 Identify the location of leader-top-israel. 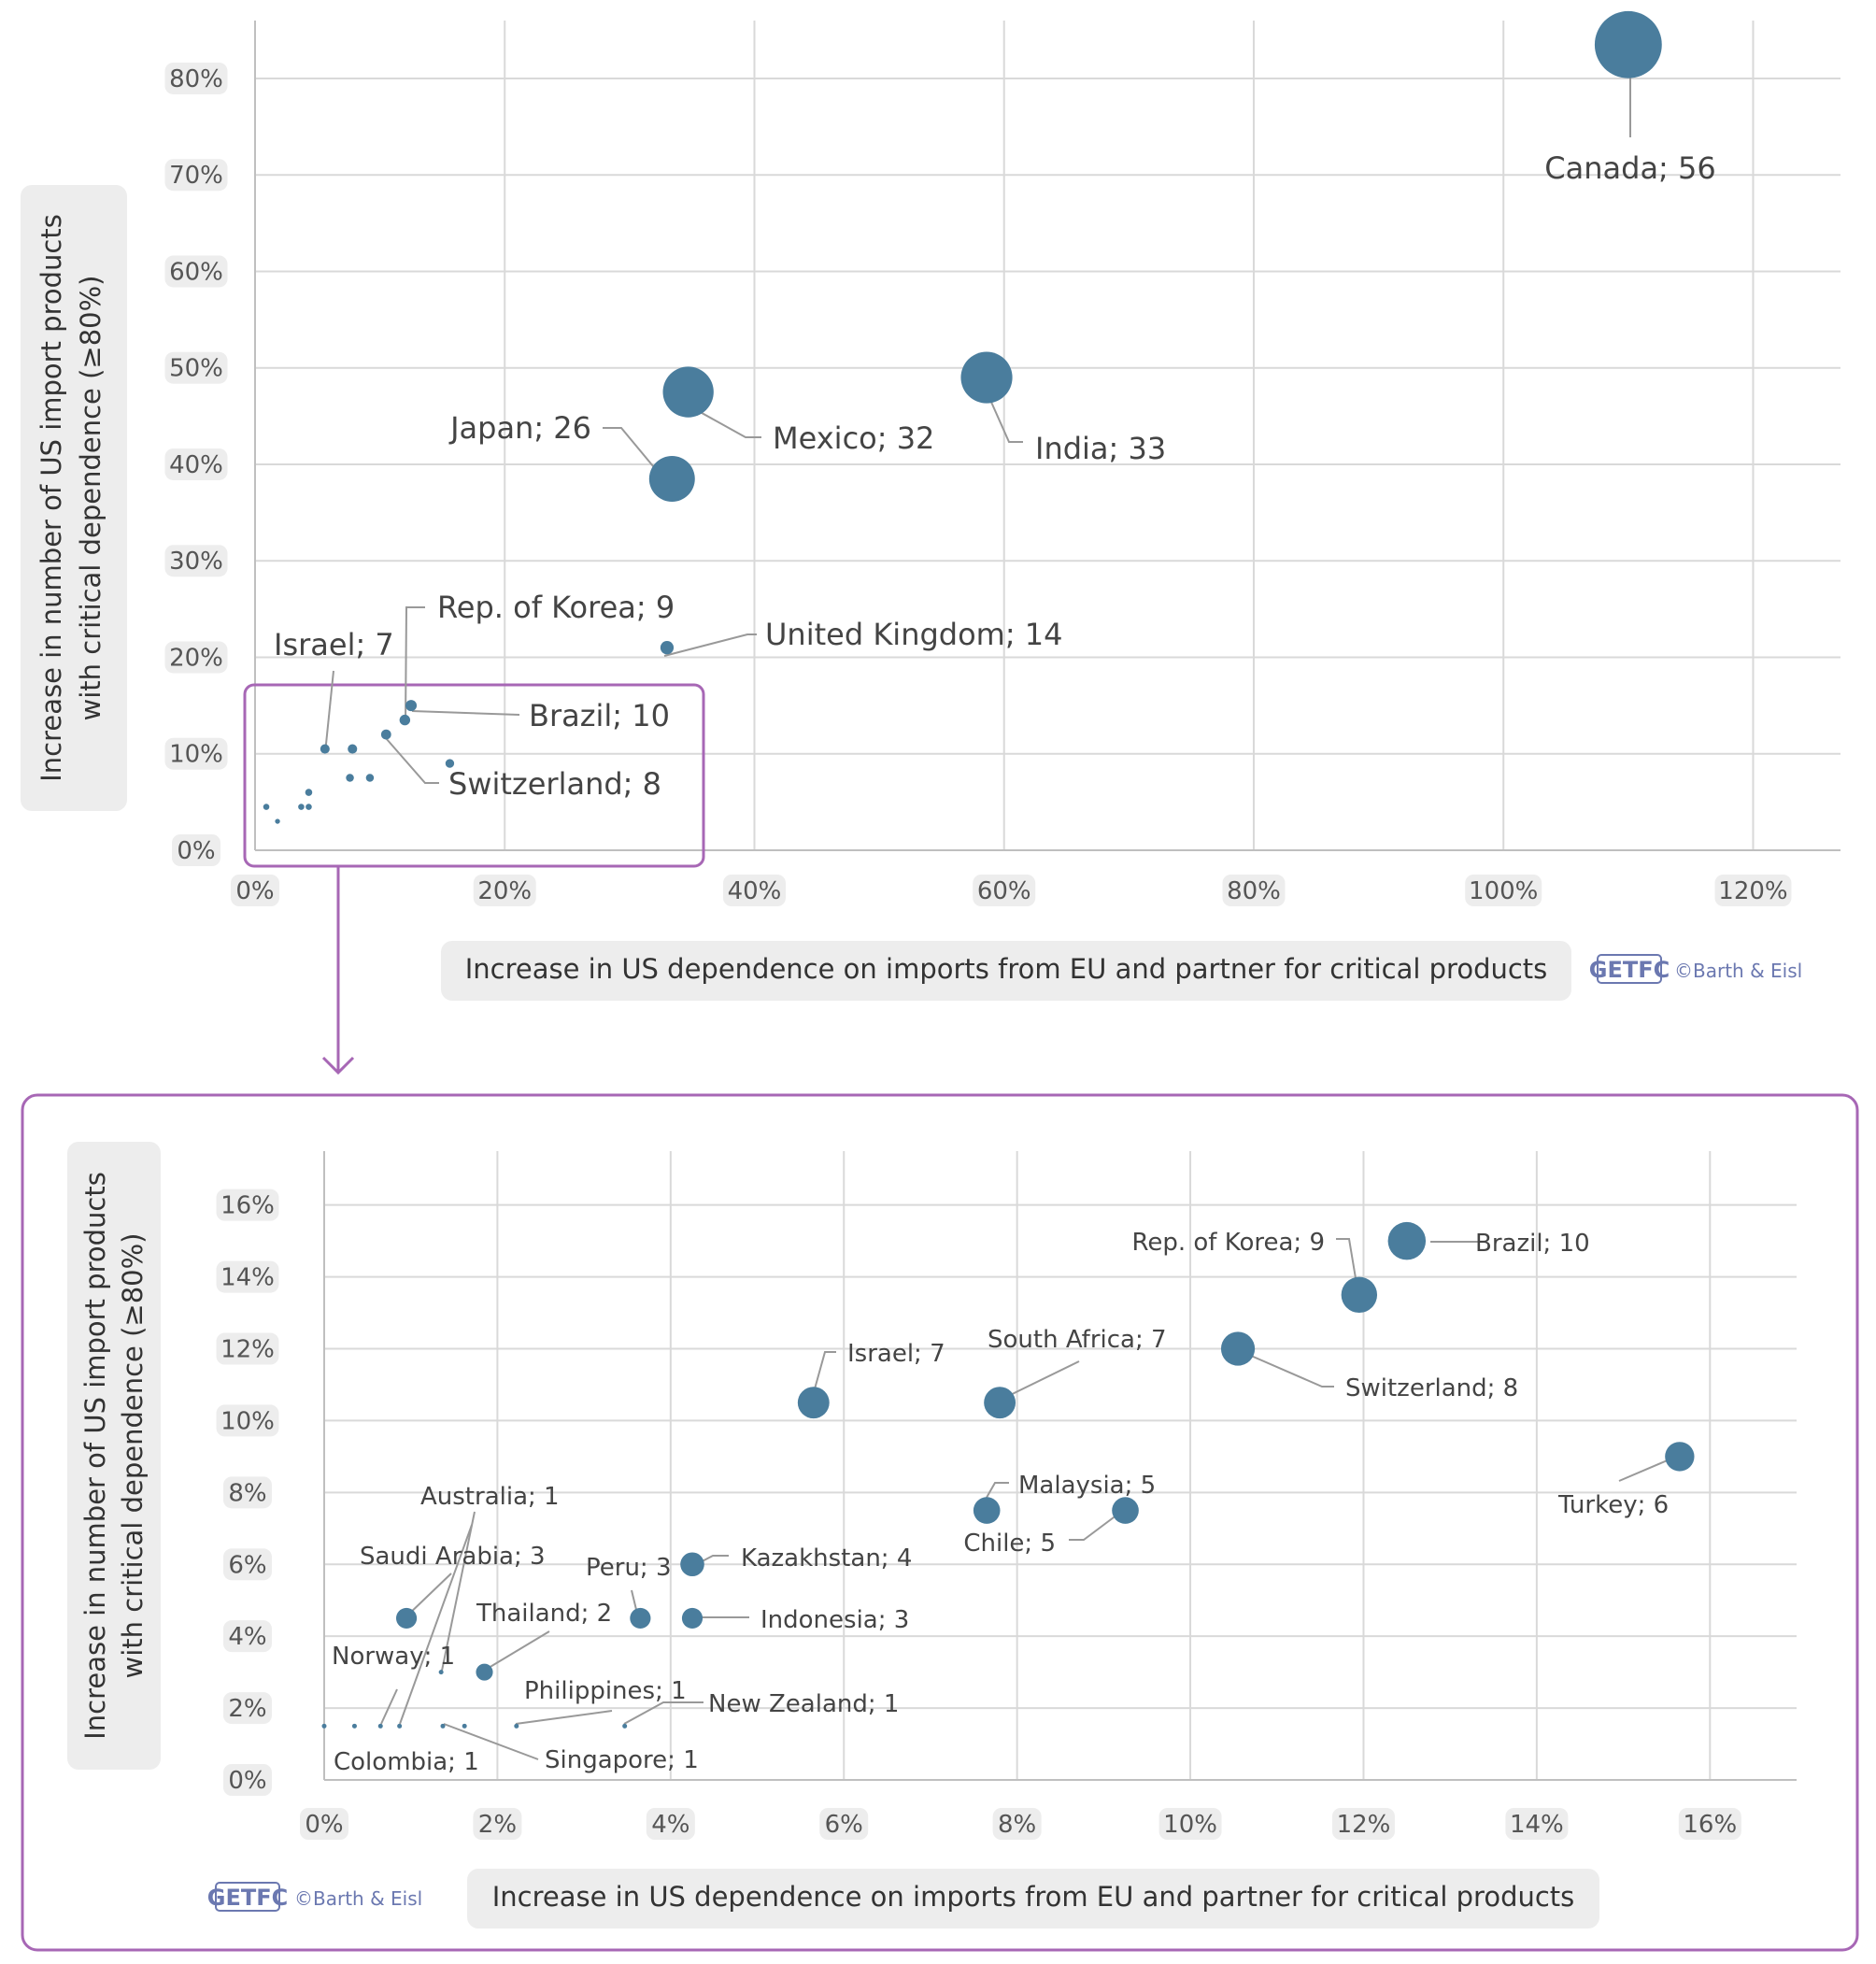
(329, 712).